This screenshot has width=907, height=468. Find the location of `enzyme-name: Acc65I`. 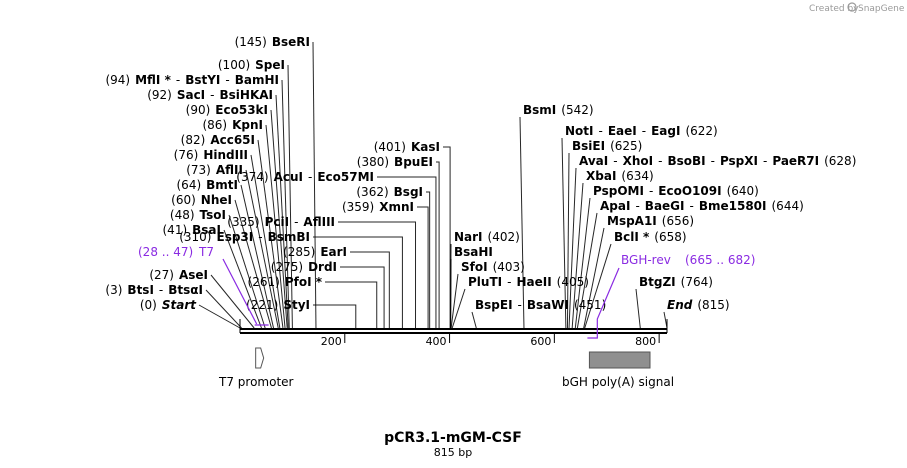

enzyme-name: Acc65I is located at coordinates (232, 140).